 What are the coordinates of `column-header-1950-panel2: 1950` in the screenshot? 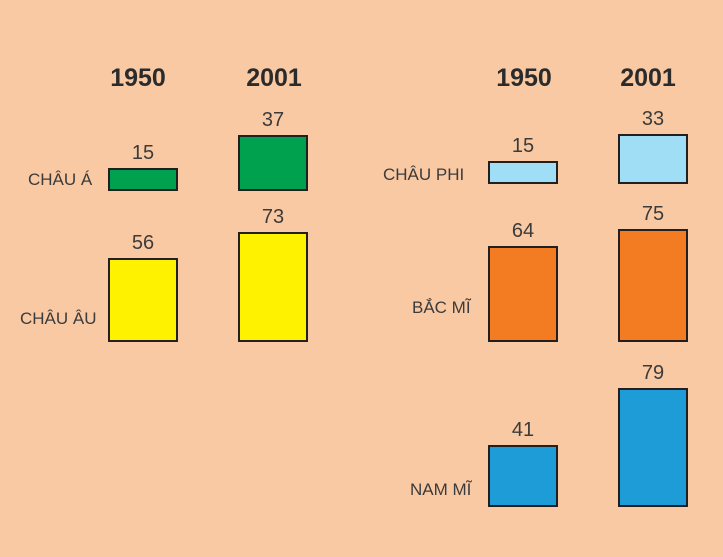 It's located at (524, 78).